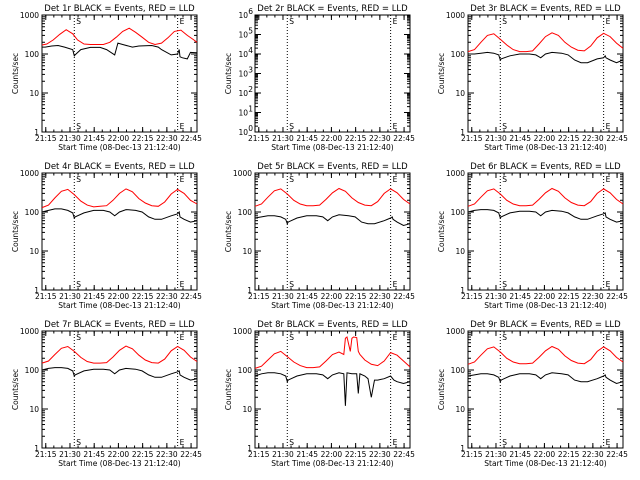  What do you see at coordinates (250, 11) in the screenshot?
I see `y-tick-exponent: 6` at bounding box center [250, 11].